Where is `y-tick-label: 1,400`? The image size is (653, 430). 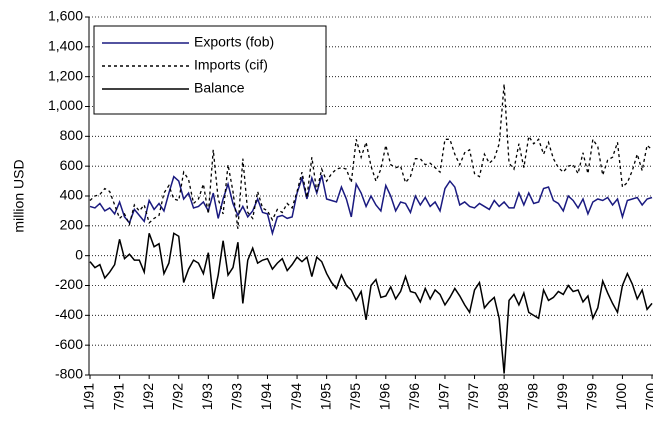
y-tick-label: 1,400 is located at coordinates (65, 46).